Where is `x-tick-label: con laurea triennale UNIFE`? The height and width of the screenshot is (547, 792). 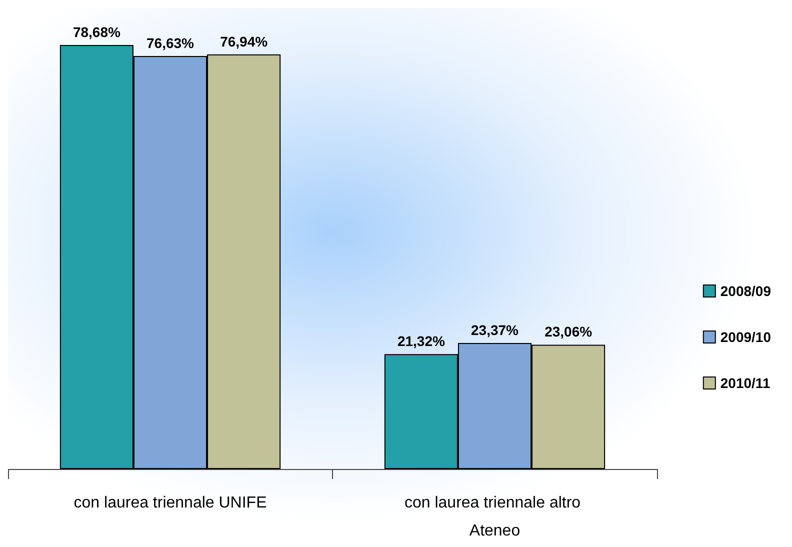
x-tick-label: con laurea triennale UNIFE is located at coordinates (170, 503).